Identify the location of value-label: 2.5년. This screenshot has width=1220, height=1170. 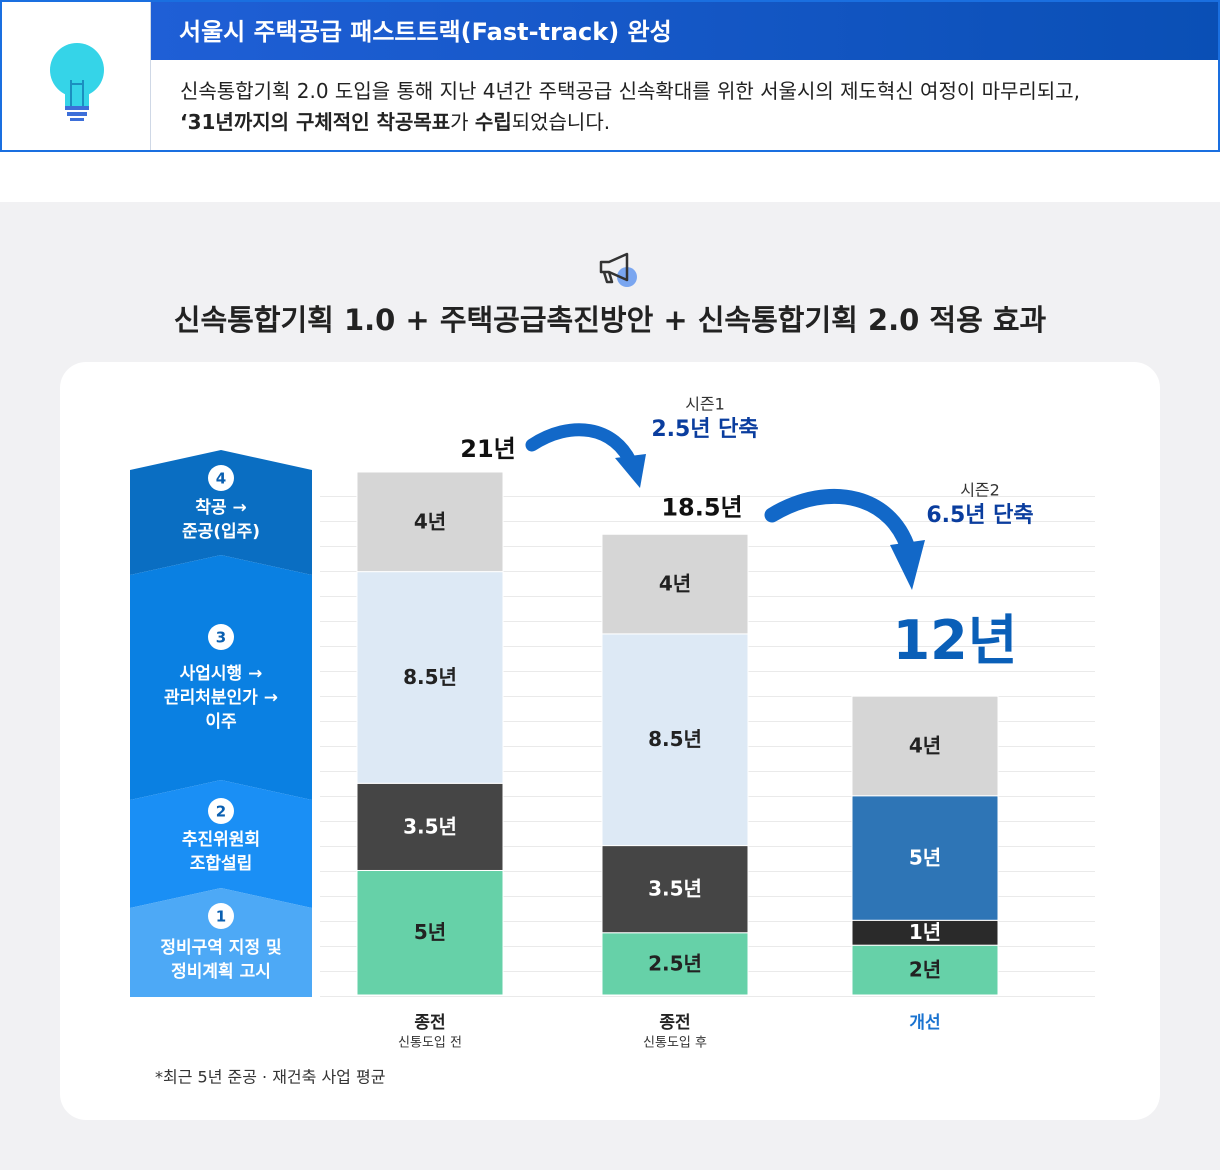
(675, 963).